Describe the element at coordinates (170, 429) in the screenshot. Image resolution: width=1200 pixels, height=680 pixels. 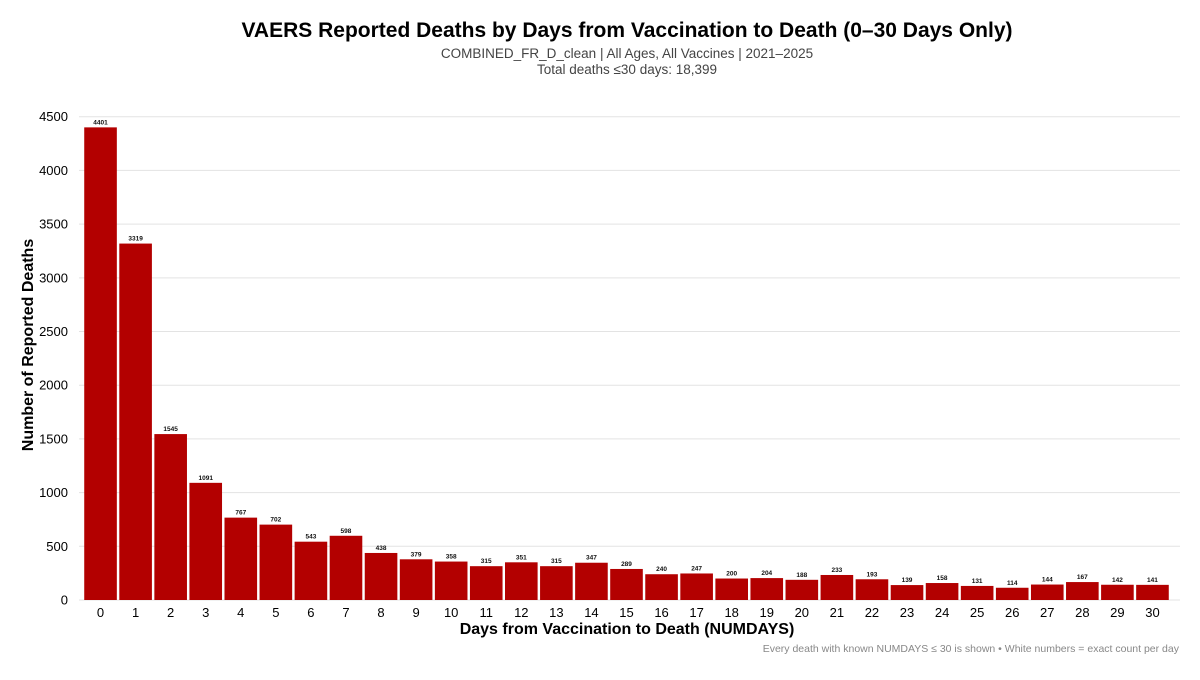
I see `data-label: 1545` at that location.